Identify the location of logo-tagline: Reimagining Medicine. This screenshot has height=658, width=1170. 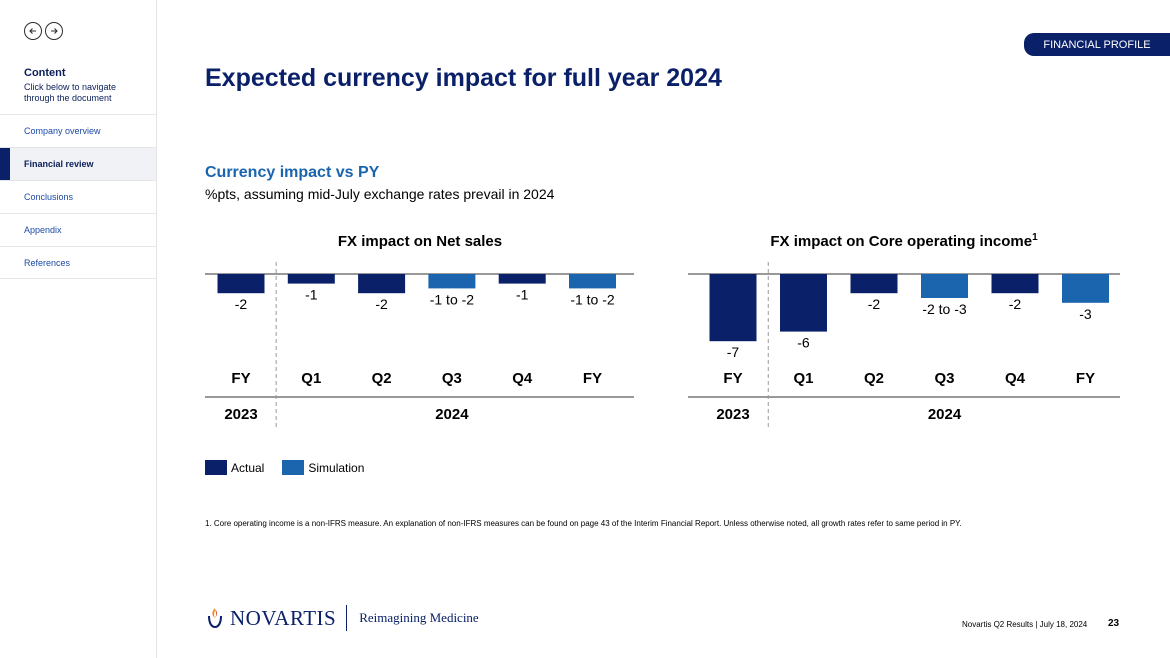
(419, 617).